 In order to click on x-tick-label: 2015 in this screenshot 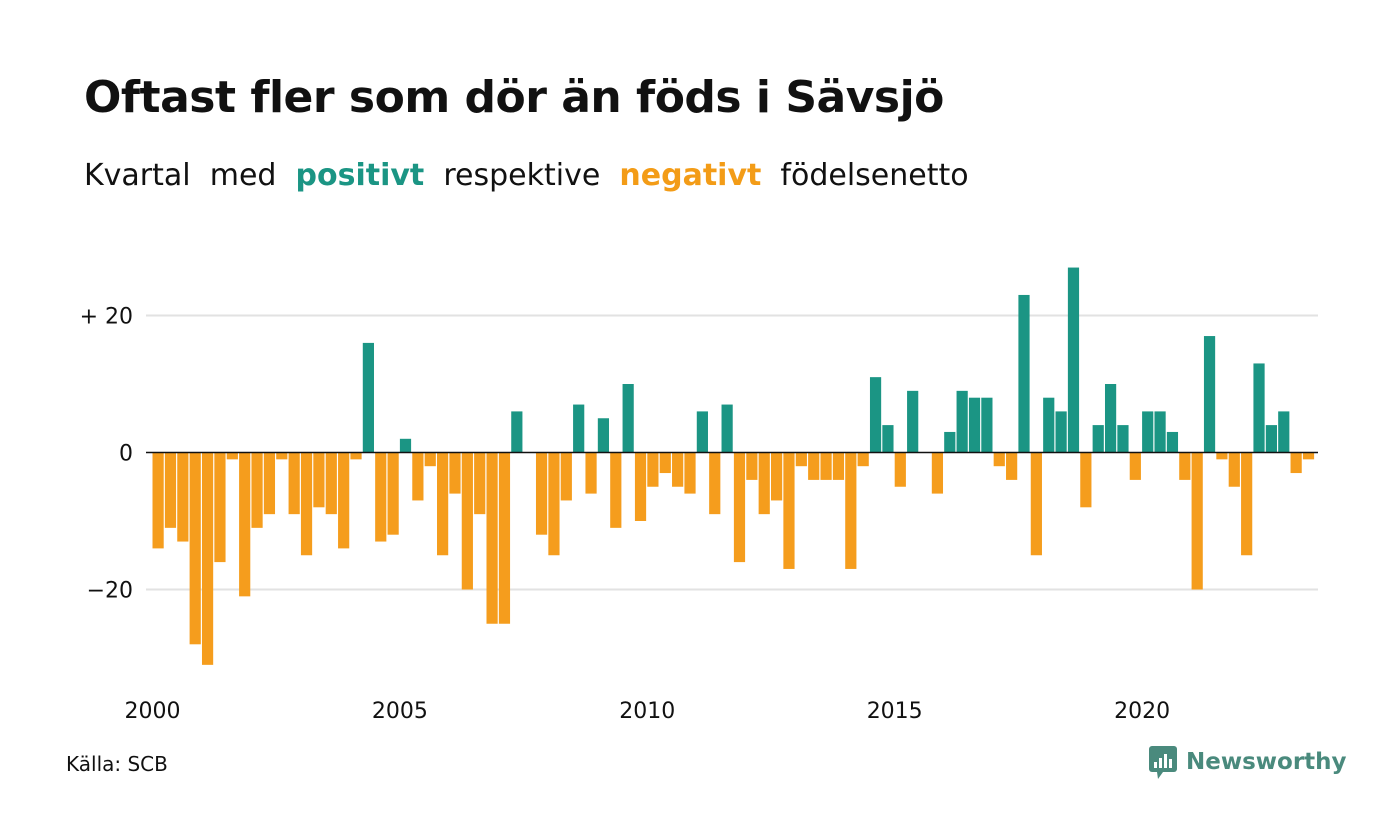, I will do `click(895, 711)`.